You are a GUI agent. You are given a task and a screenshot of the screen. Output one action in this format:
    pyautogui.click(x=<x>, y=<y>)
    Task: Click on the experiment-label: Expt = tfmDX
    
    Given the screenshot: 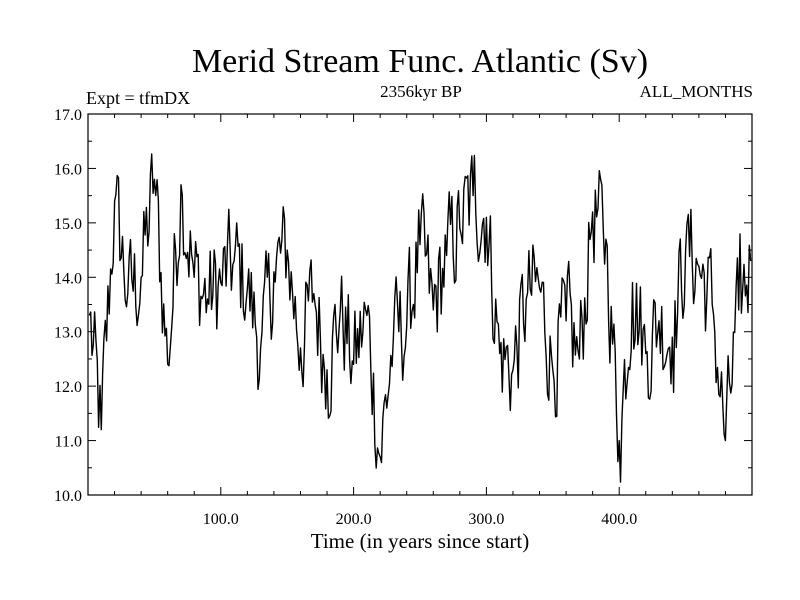 What is the action you would take?
    pyautogui.click(x=138, y=98)
    